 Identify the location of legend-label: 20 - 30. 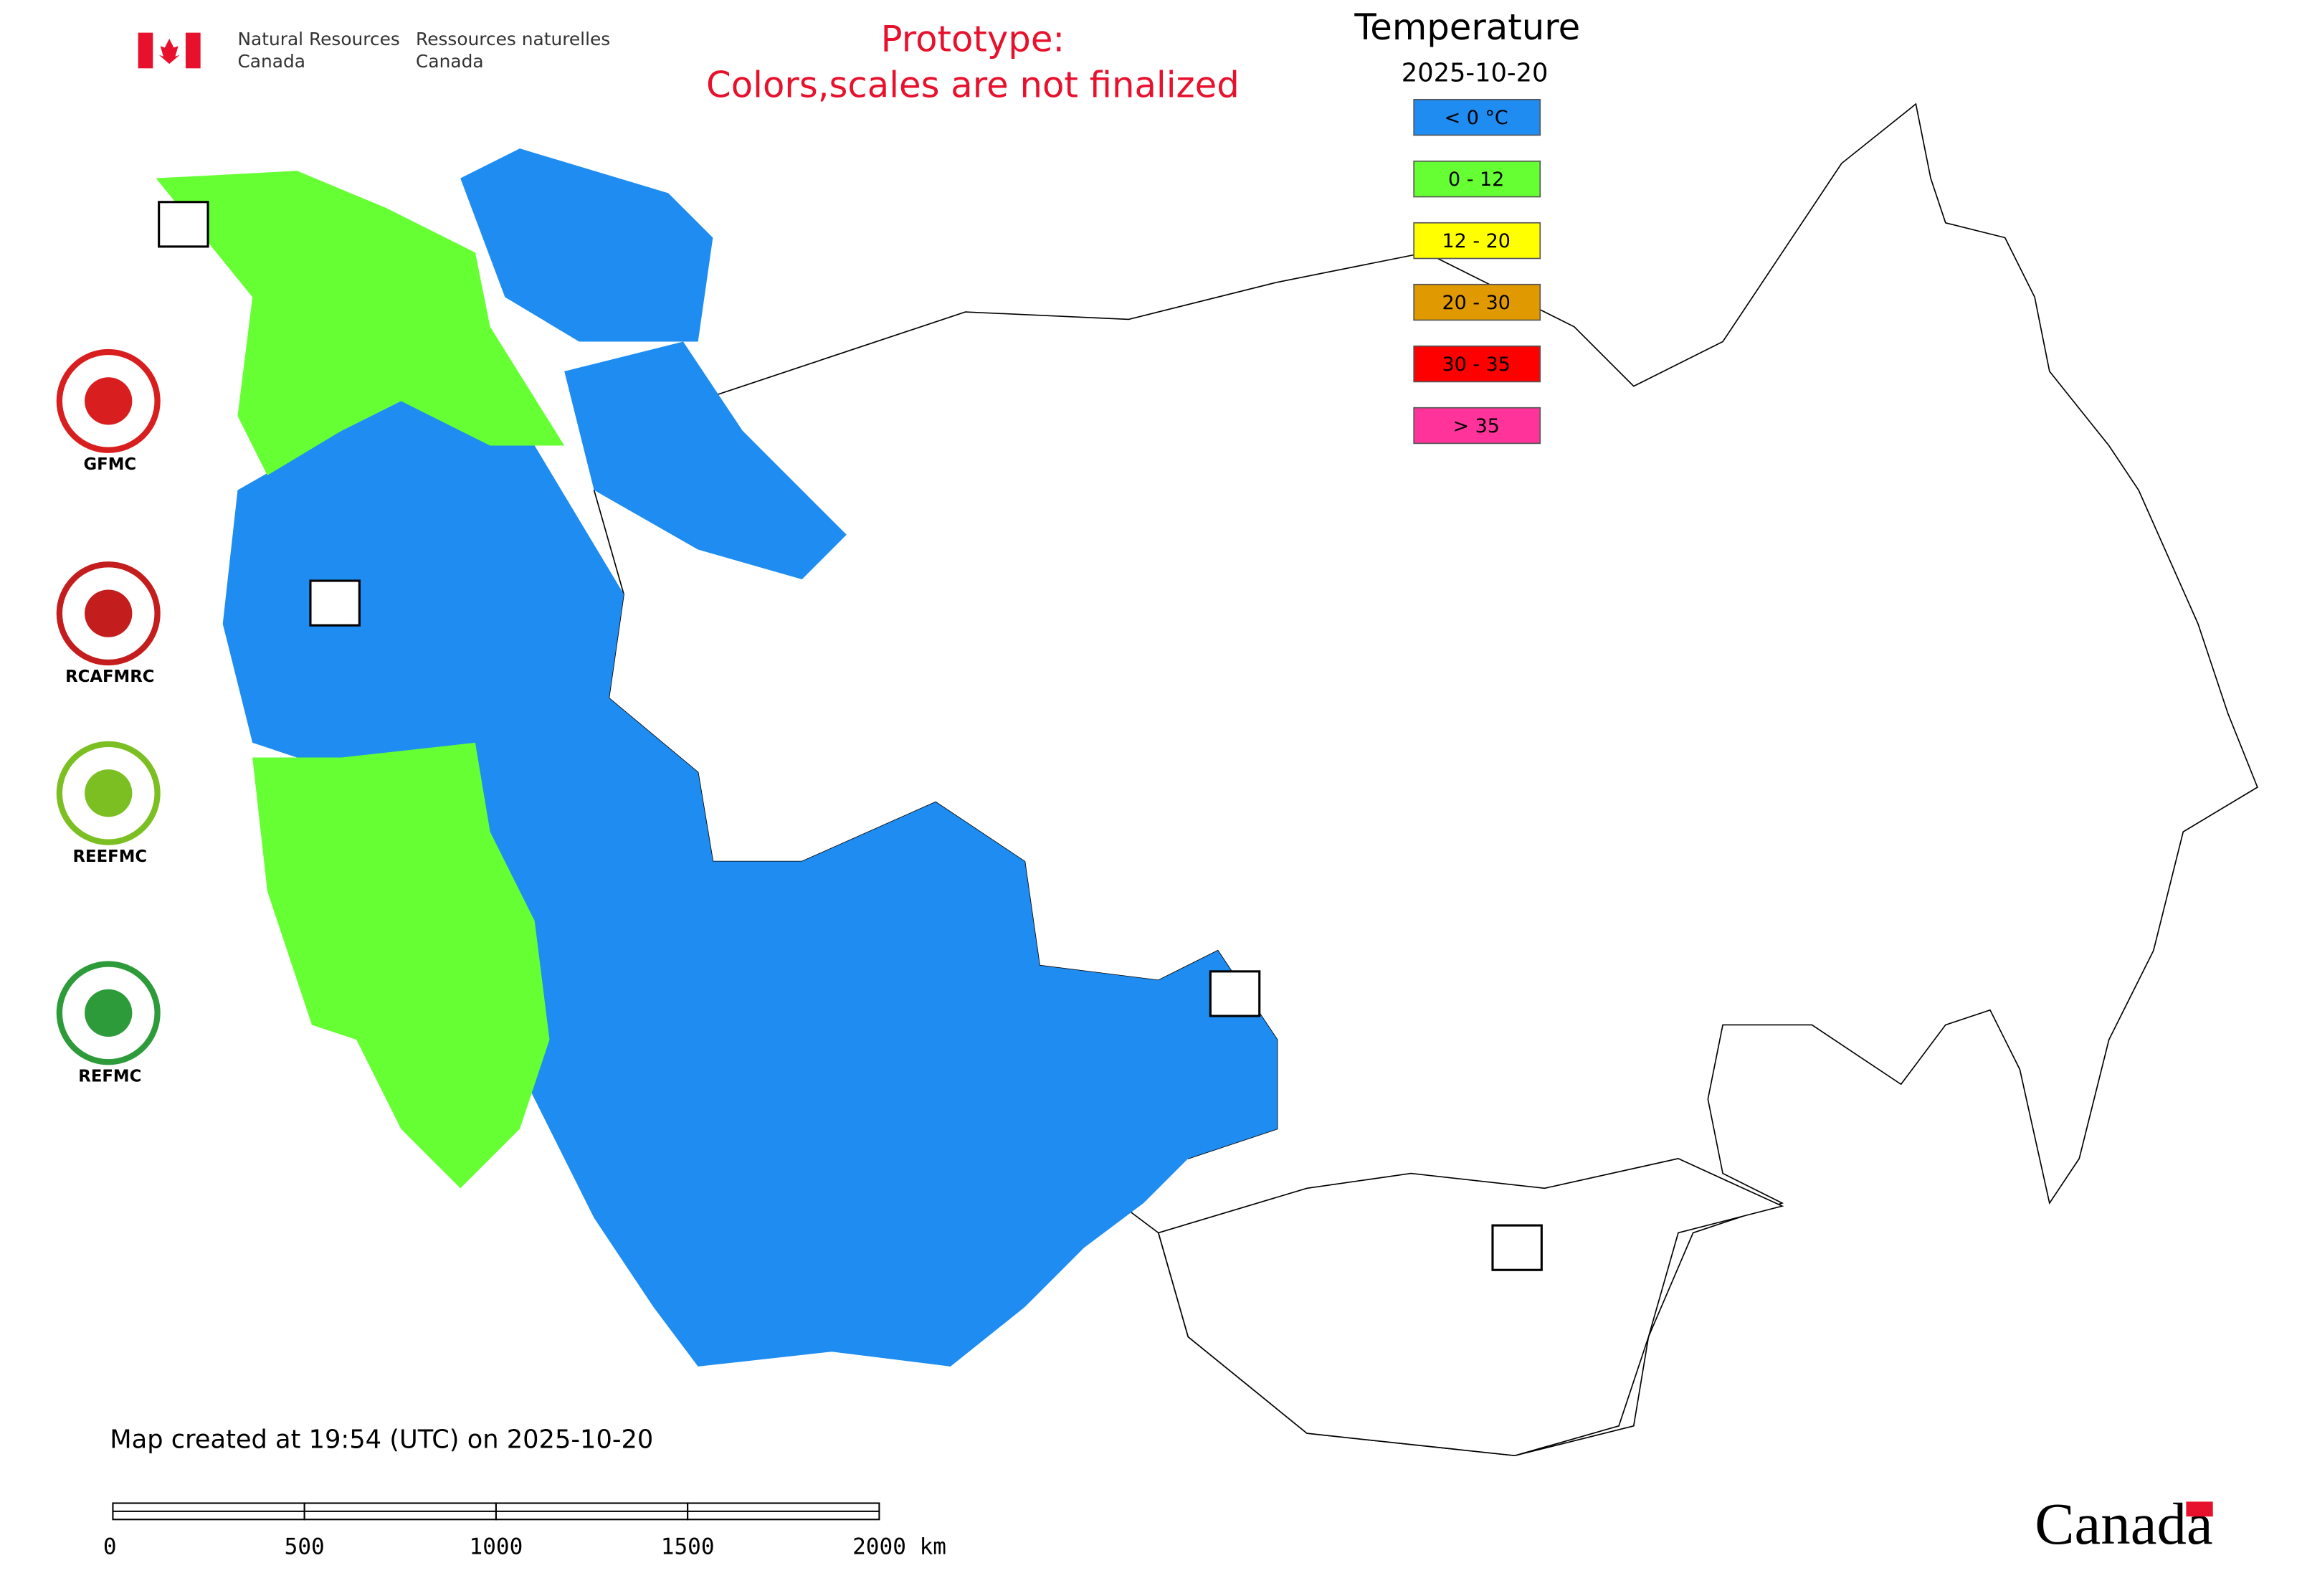
(1477, 303).